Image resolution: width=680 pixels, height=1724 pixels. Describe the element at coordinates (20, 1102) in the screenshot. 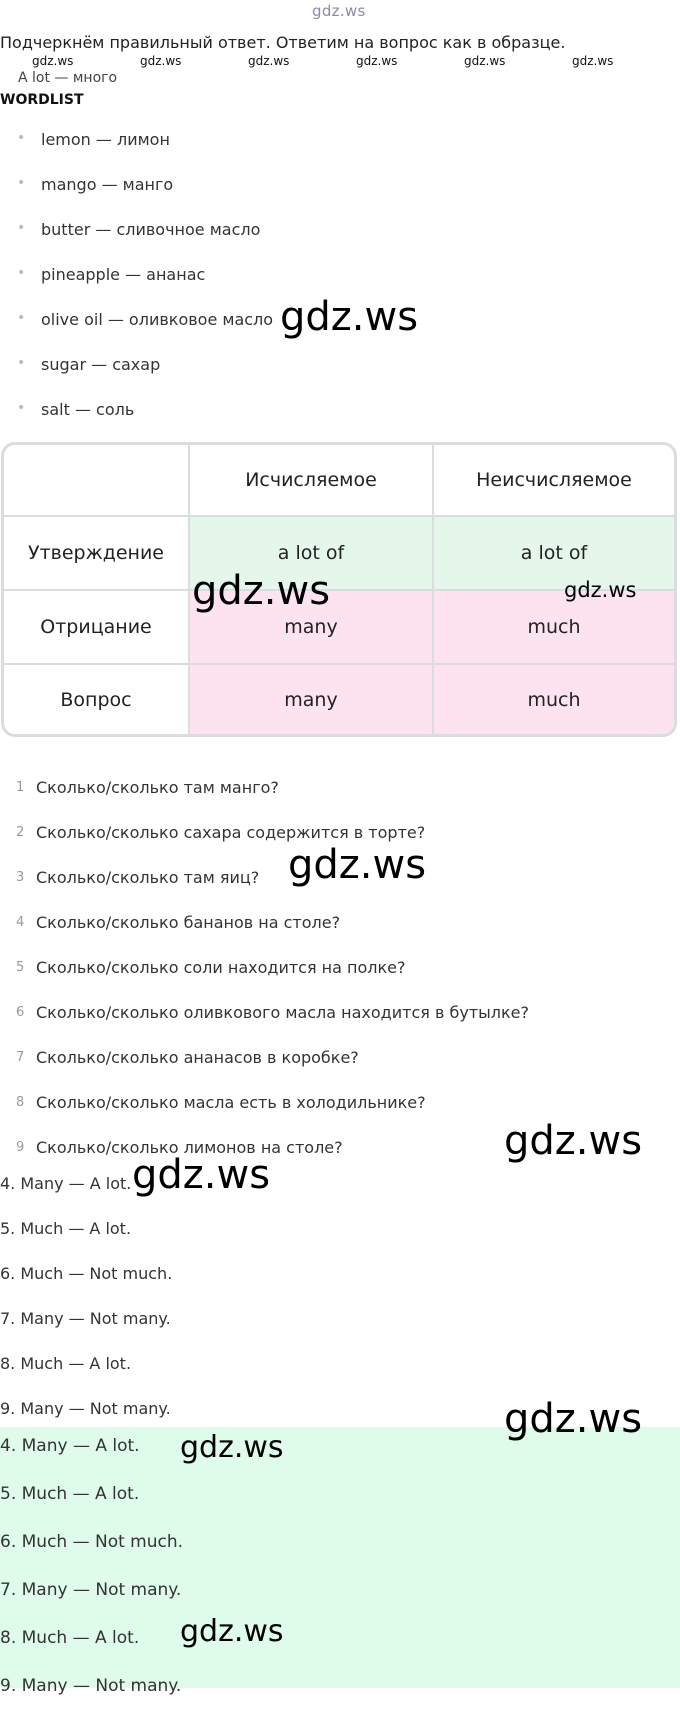

I see `item-number: 8` at that location.